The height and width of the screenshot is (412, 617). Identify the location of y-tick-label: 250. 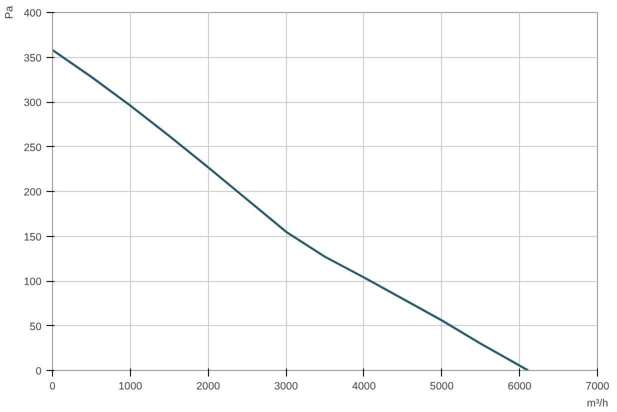
(33, 148).